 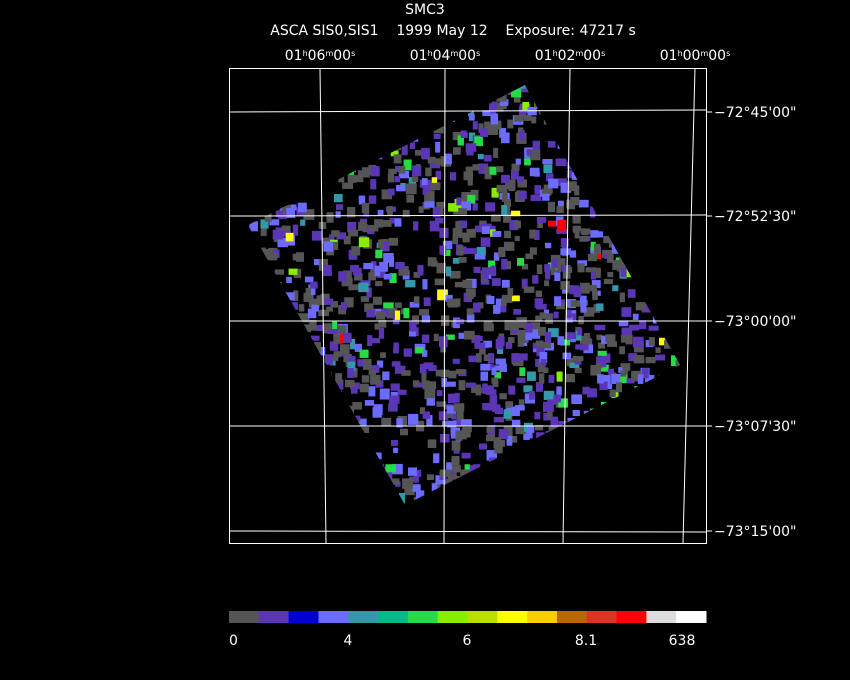 What do you see at coordinates (586, 641) in the screenshot?
I see `colorbar-label: 8.1` at bounding box center [586, 641].